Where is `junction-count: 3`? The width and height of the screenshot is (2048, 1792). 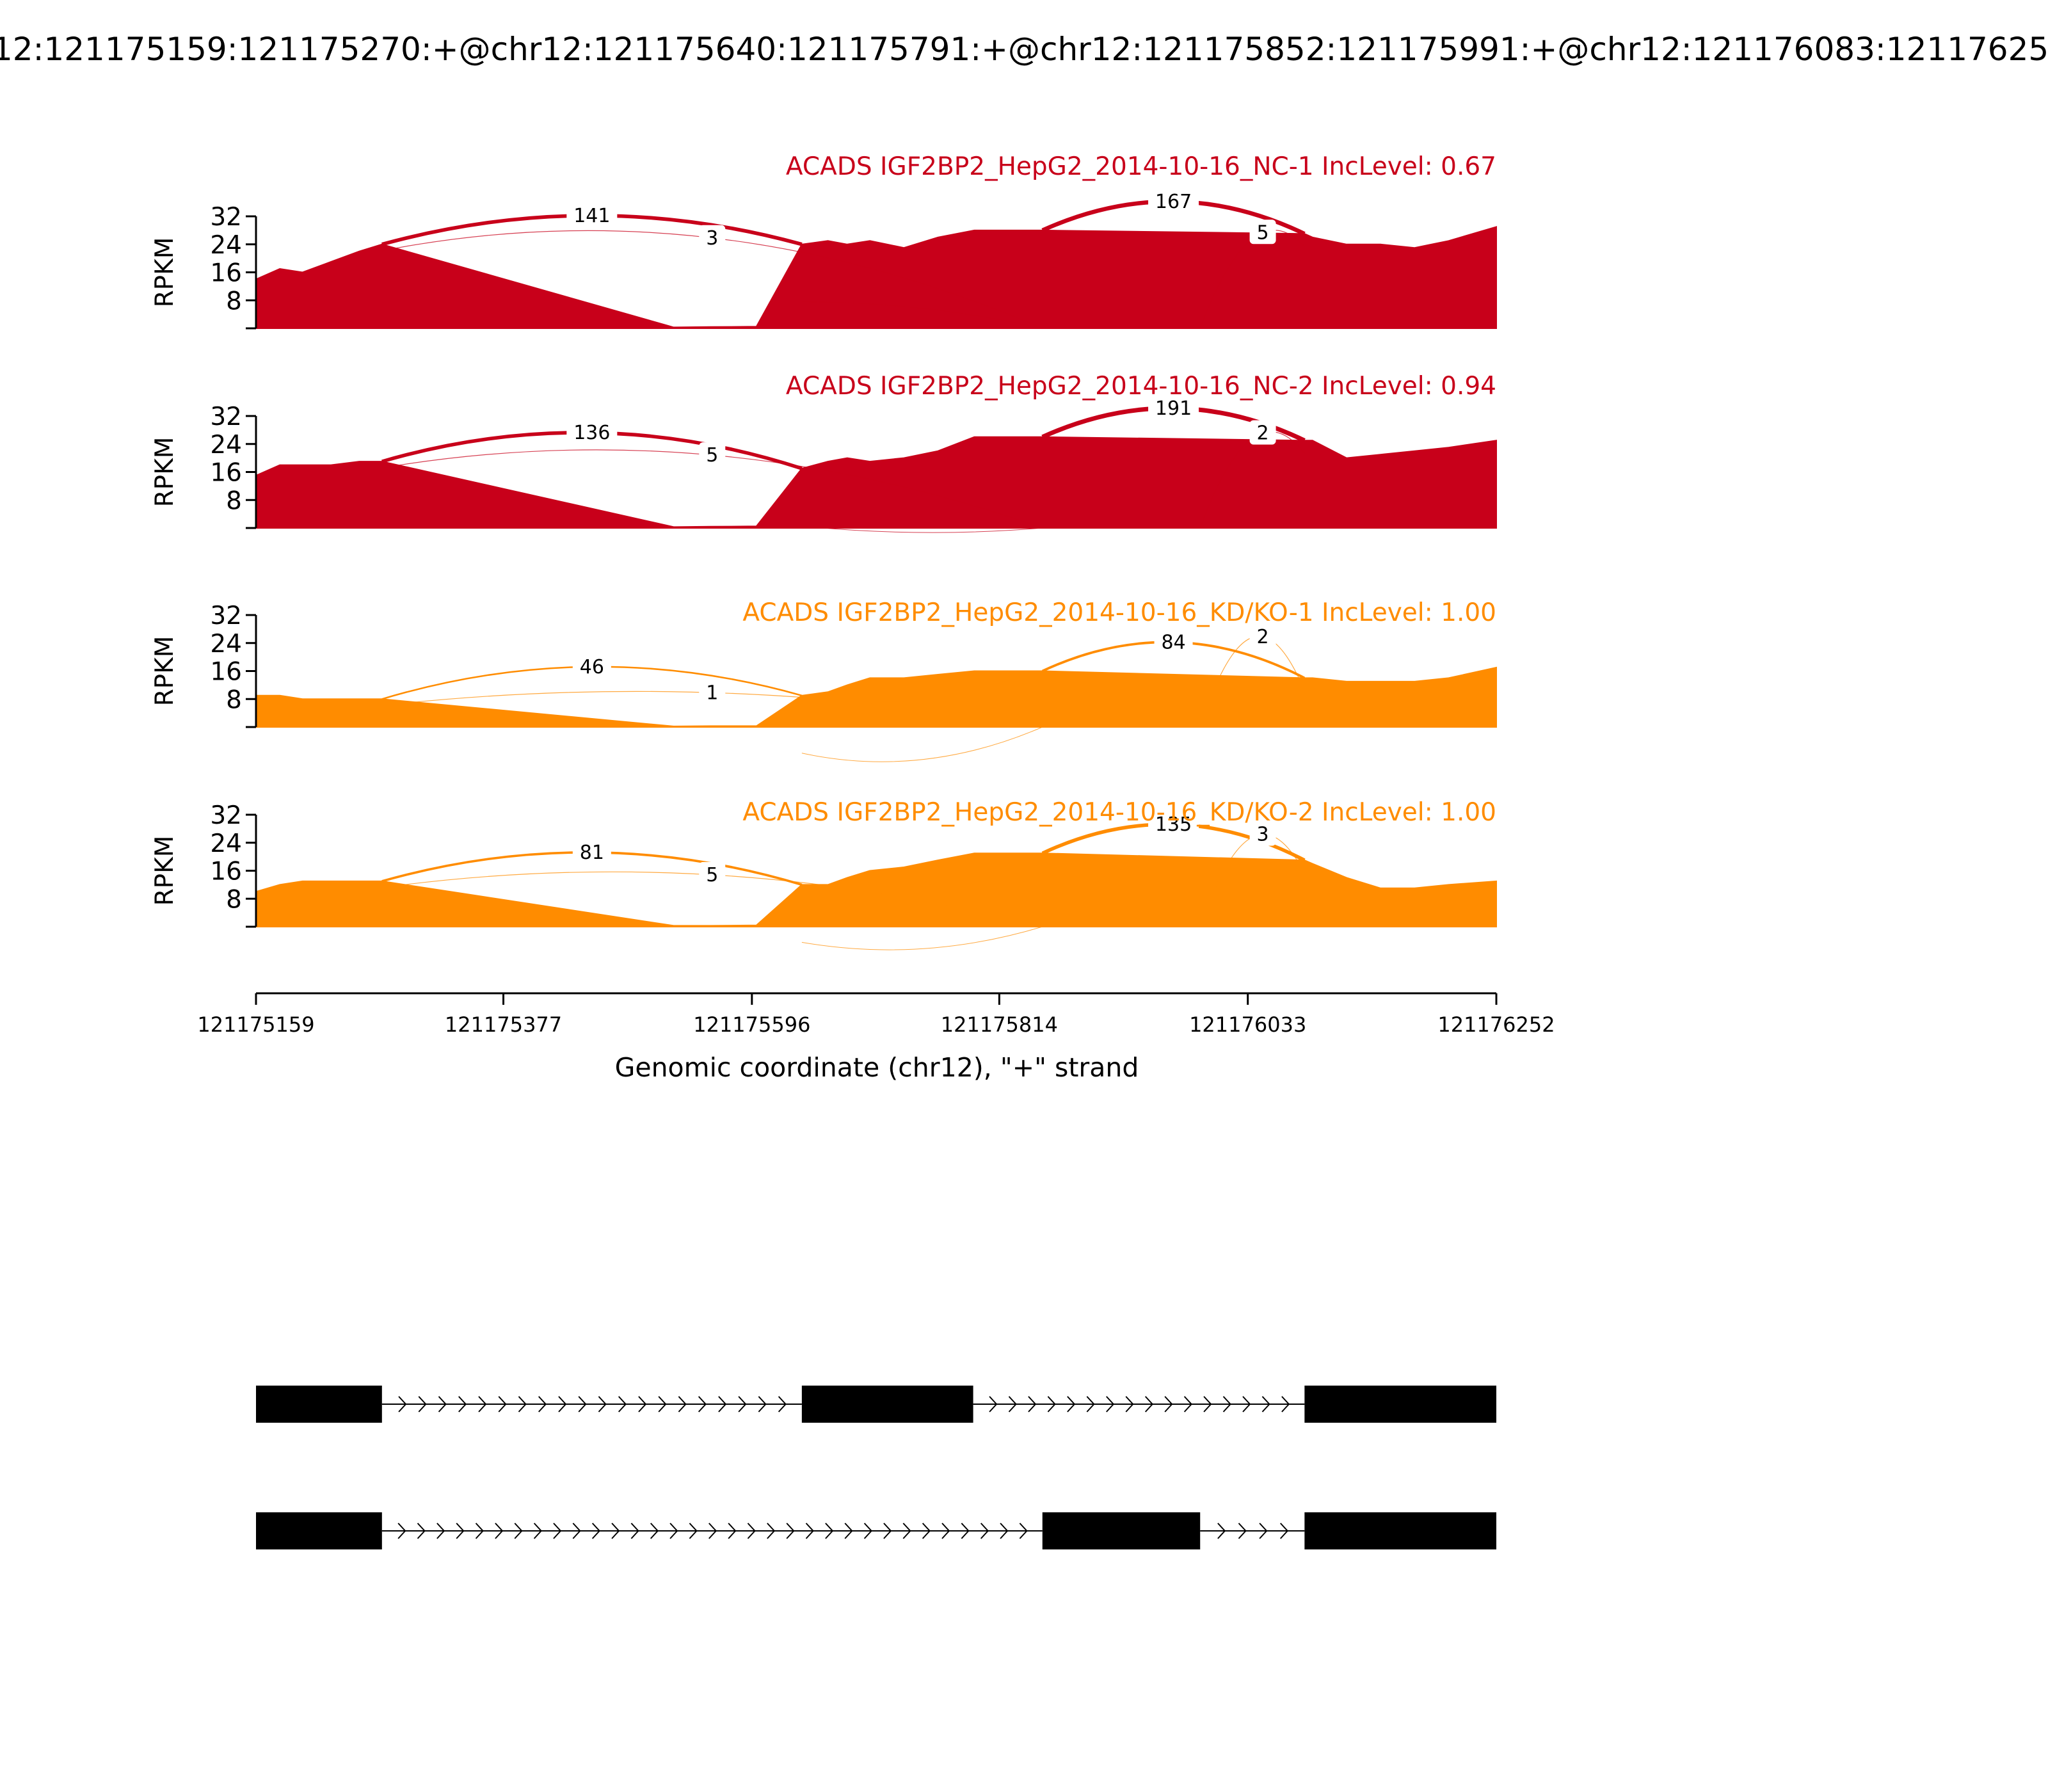
junction-count: 3 is located at coordinates (1263, 835).